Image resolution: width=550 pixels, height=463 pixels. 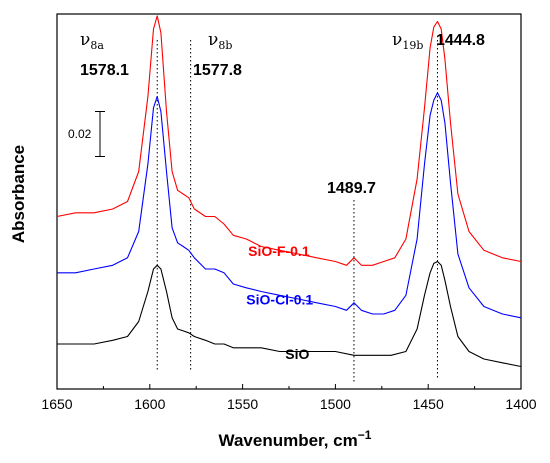 I want to click on mode-symbol: ν19b, so click(x=407, y=41).